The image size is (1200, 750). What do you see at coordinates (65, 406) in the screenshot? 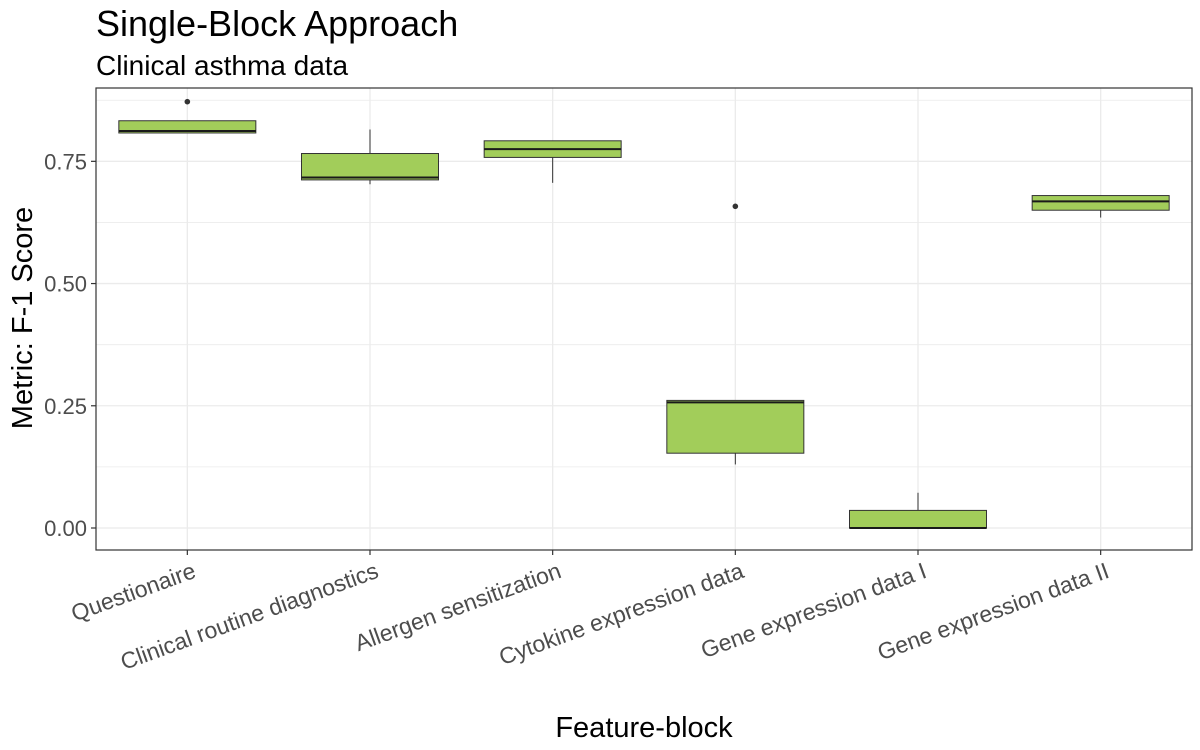
I see `y-tick-label: 0.25` at bounding box center [65, 406].